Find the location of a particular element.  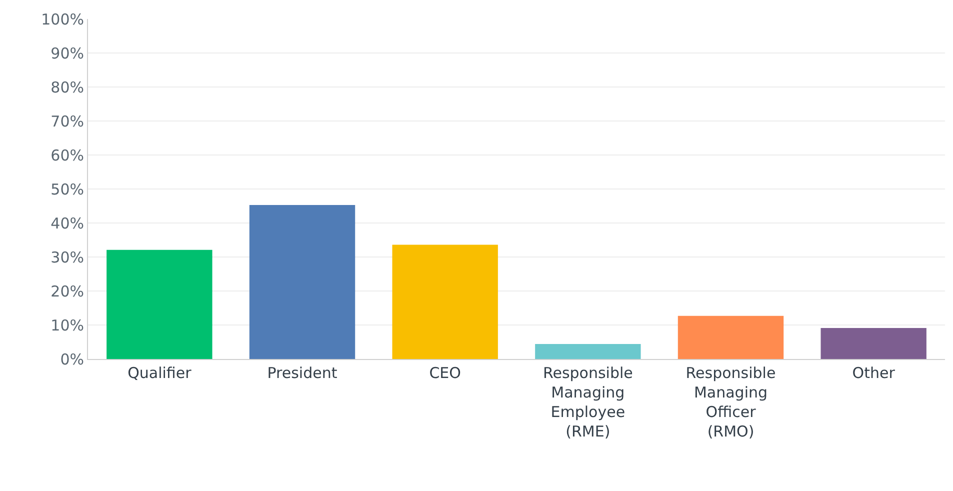

y-tick-label: 50% is located at coordinates (67, 189).